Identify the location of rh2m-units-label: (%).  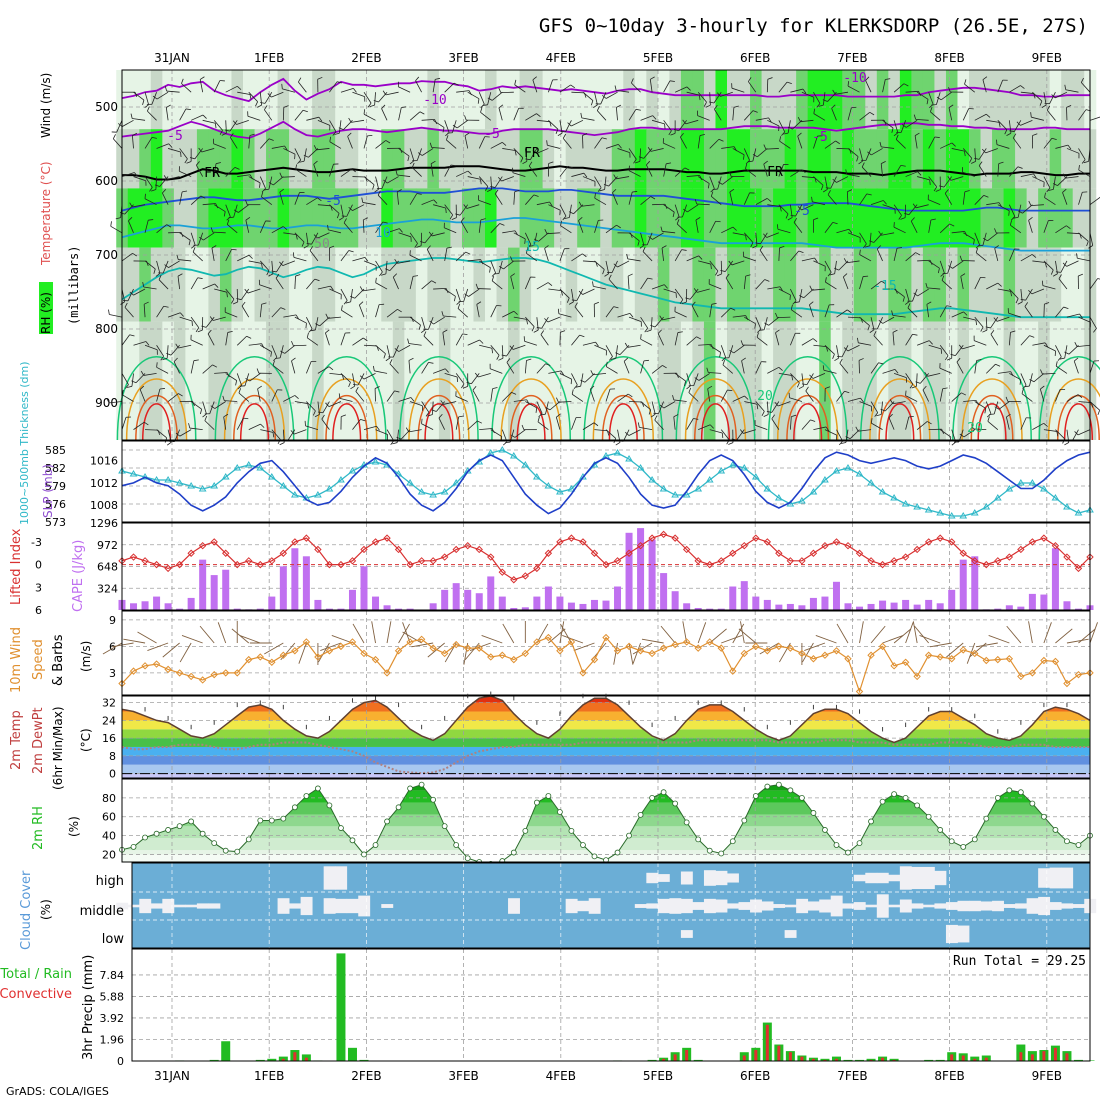
(74, 826).